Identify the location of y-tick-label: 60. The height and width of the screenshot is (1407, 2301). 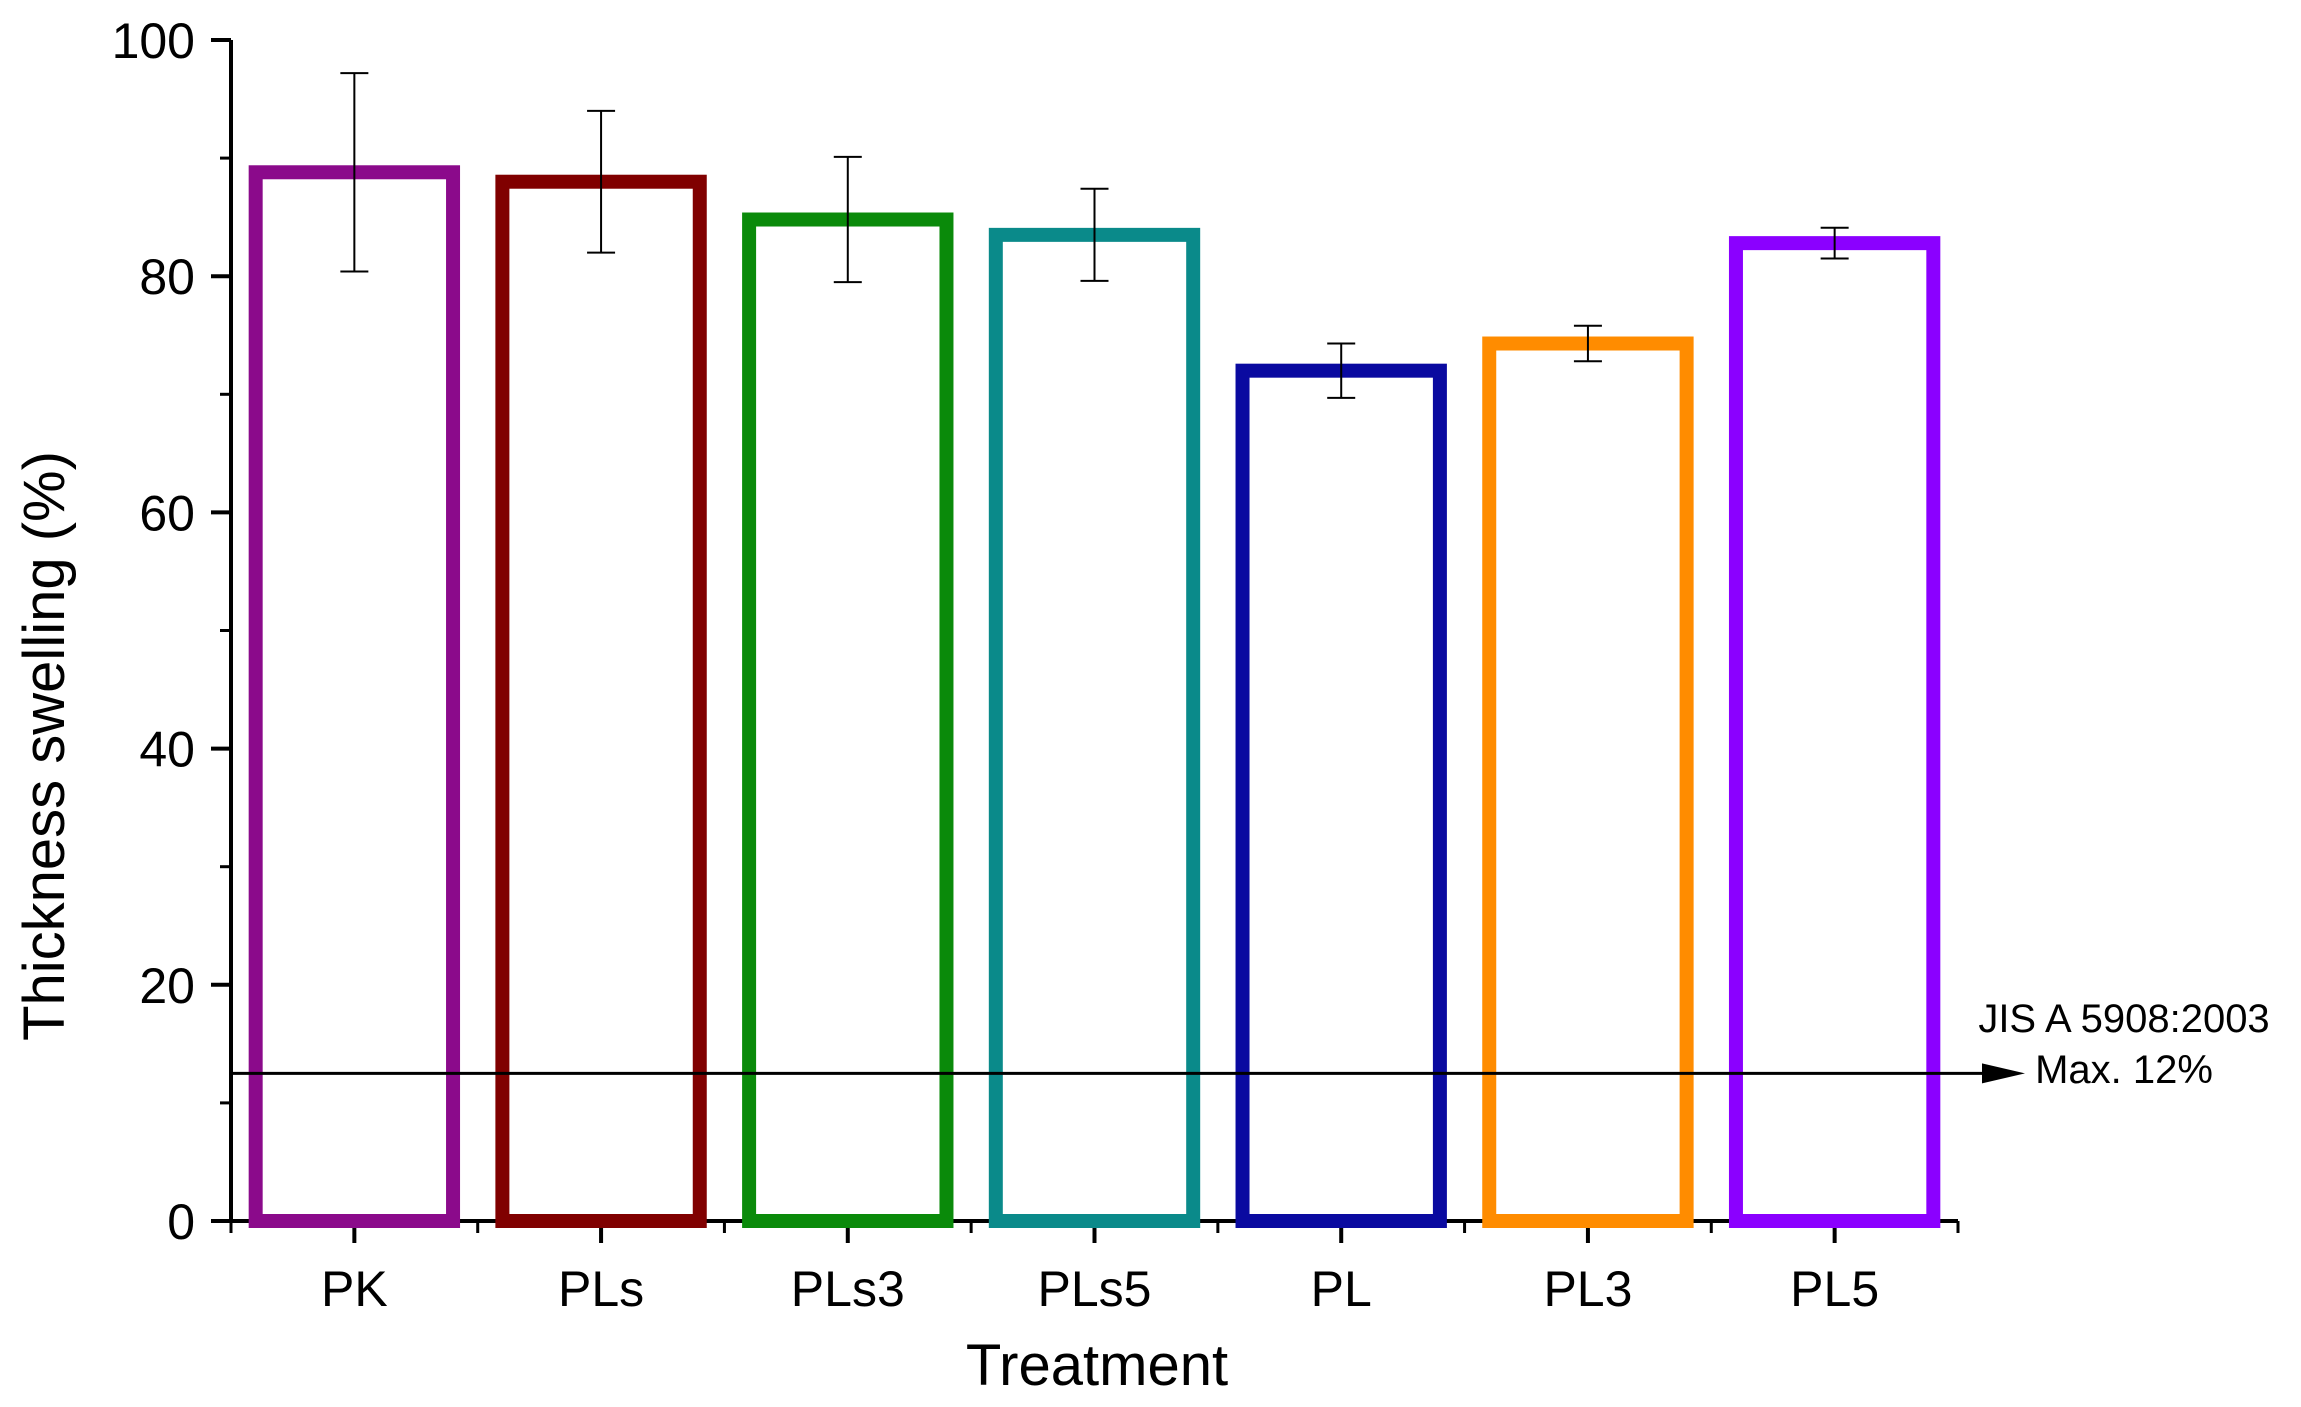
(167, 513).